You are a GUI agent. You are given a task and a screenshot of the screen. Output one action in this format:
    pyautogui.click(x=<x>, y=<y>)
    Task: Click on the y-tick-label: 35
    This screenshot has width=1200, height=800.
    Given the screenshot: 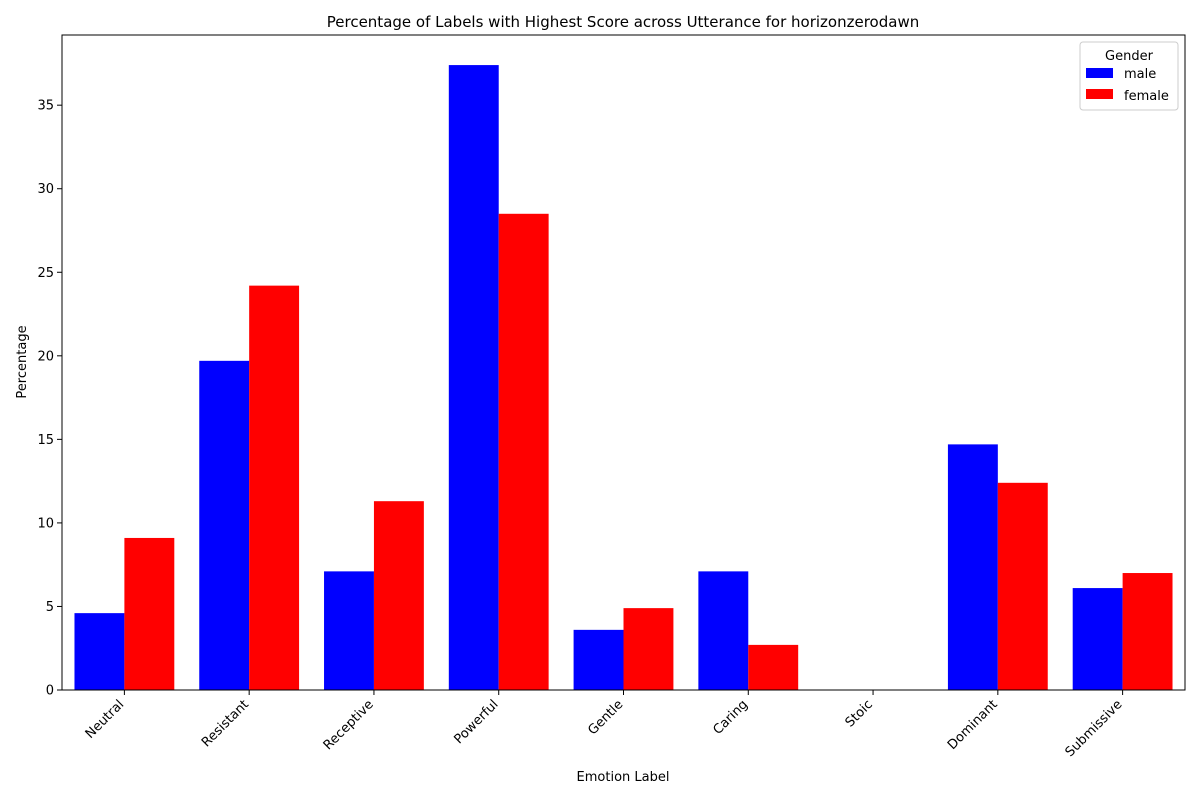 What is the action you would take?
    pyautogui.click(x=45, y=106)
    